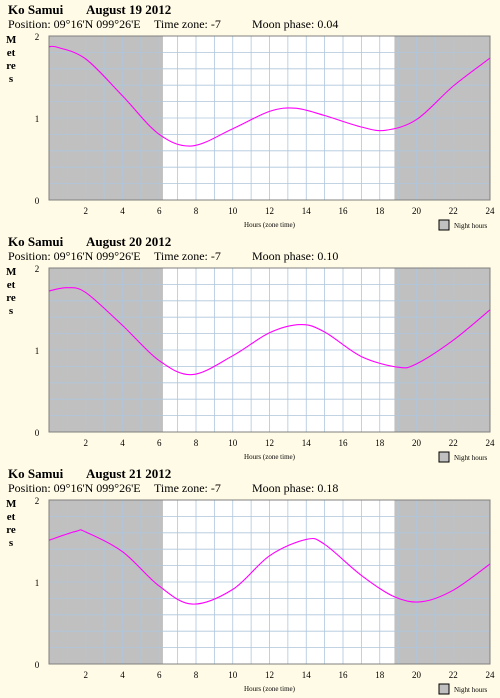 This screenshot has height=698, width=500. Describe the element at coordinates (129, 473) in the screenshot. I see `date-label: August 21 2012` at that location.